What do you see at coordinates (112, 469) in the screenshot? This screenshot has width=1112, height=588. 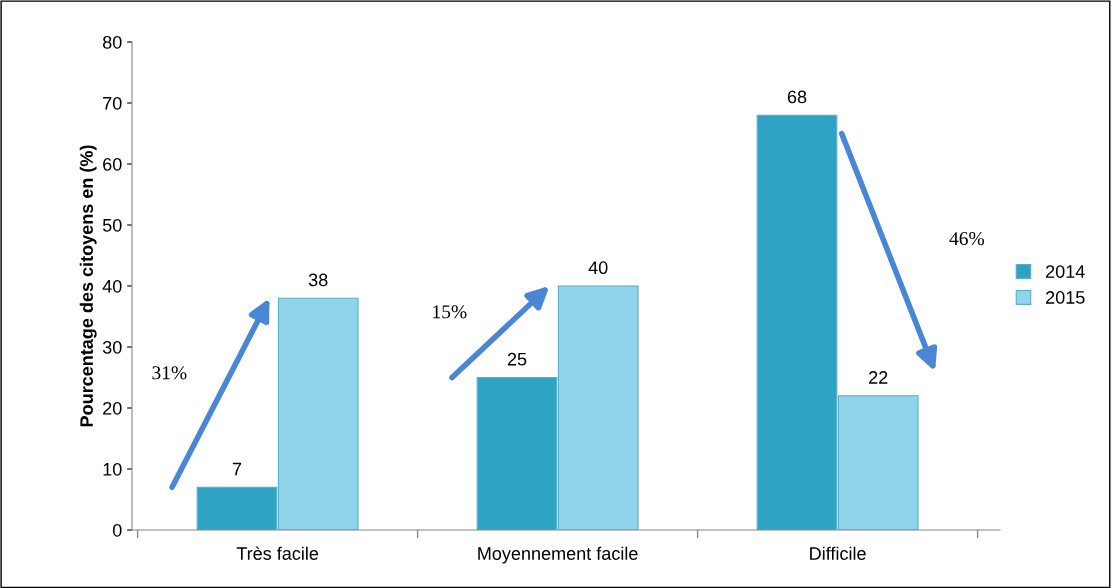 I see `y-tick-label: 10` at bounding box center [112, 469].